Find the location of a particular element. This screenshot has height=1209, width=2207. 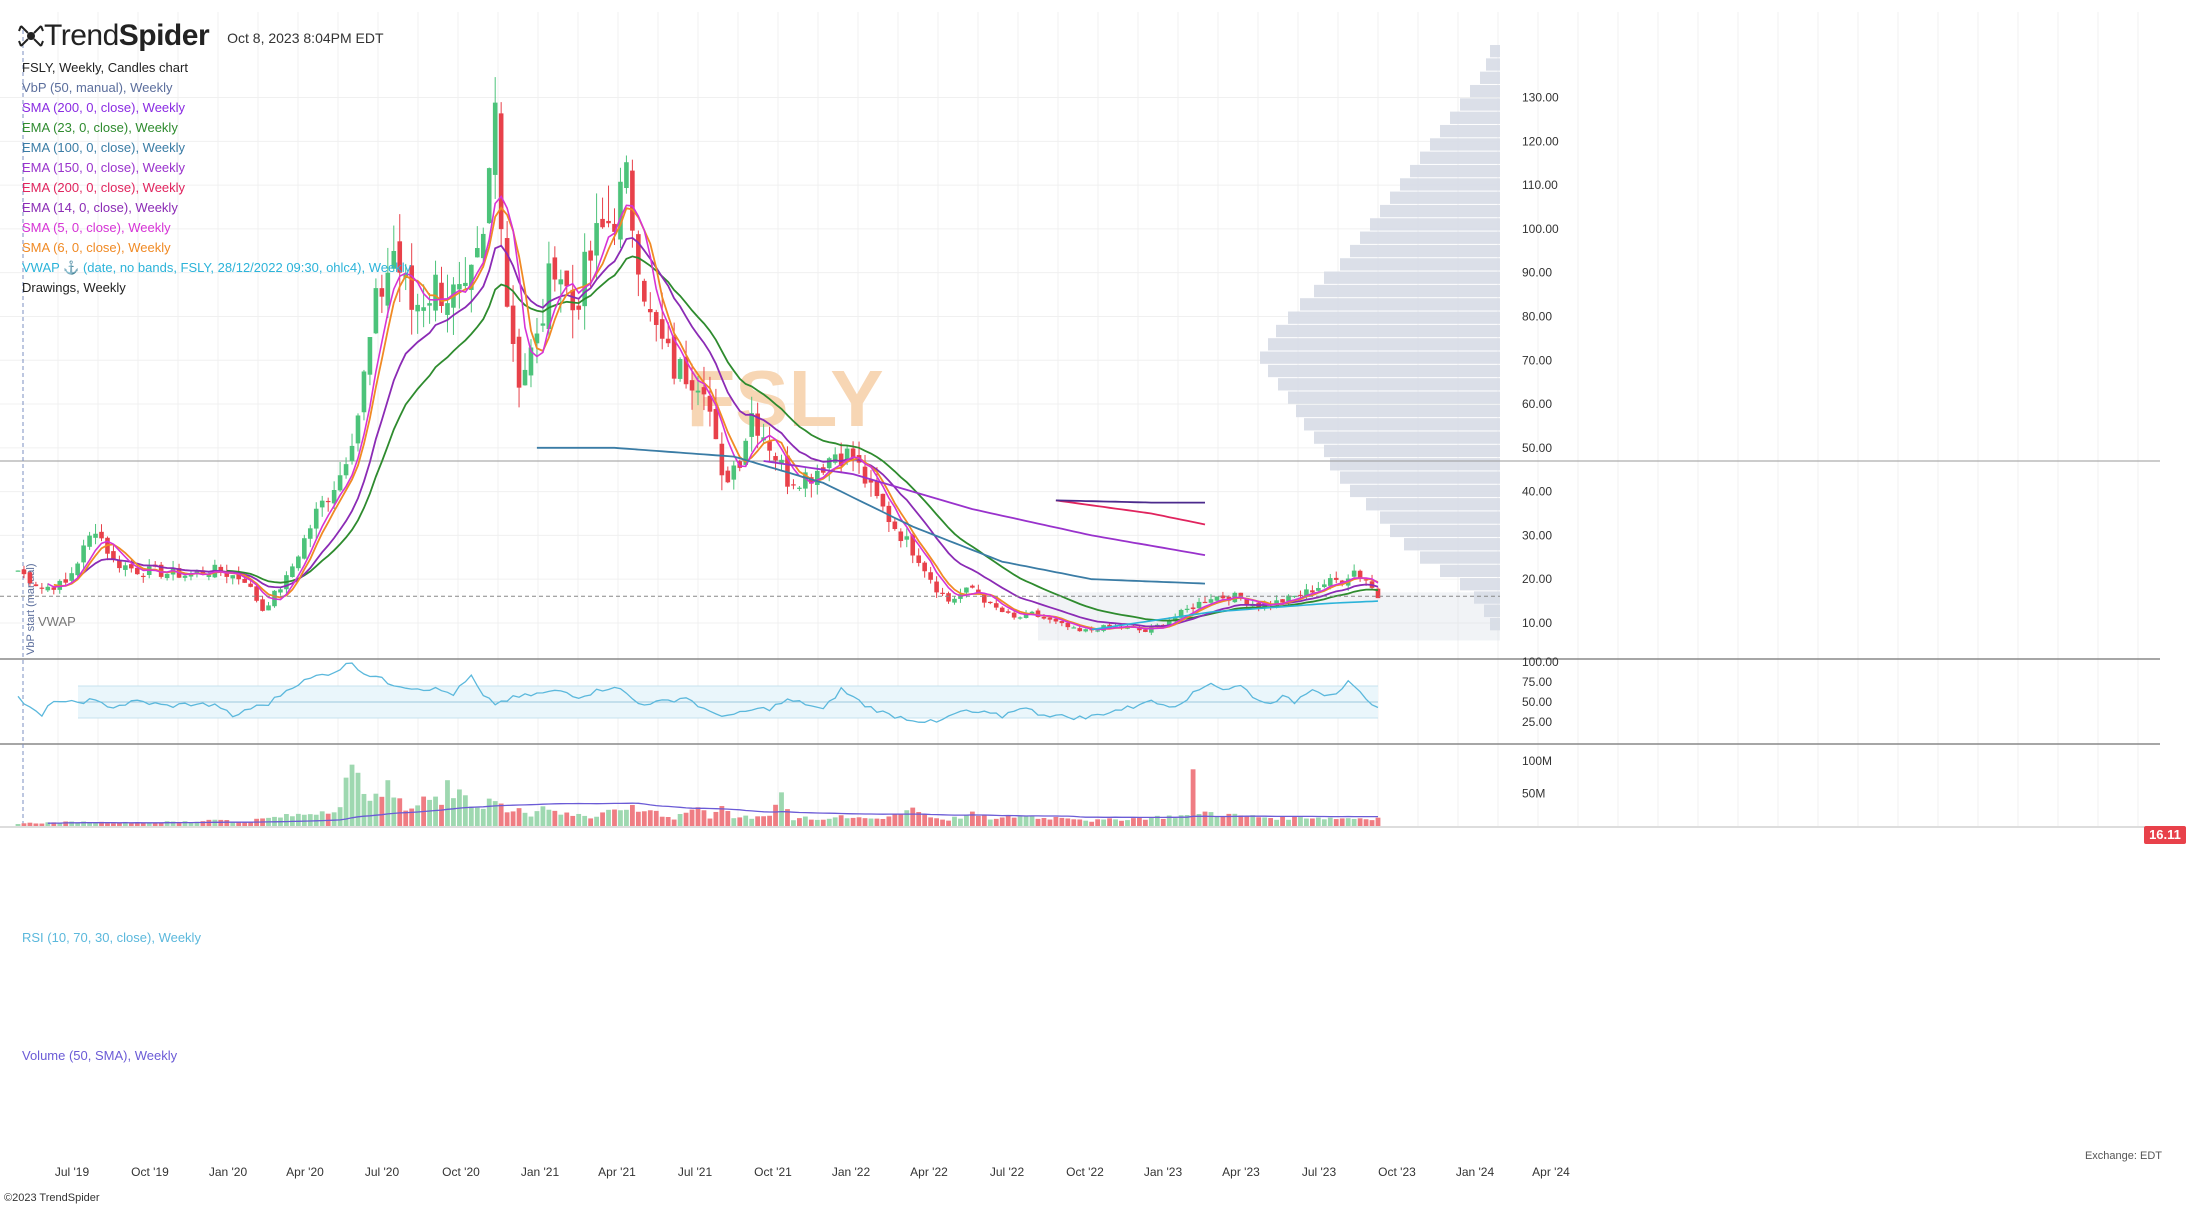

legend-item: EMA (150, 0, close), Weekly is located at coordinates (104, 167).